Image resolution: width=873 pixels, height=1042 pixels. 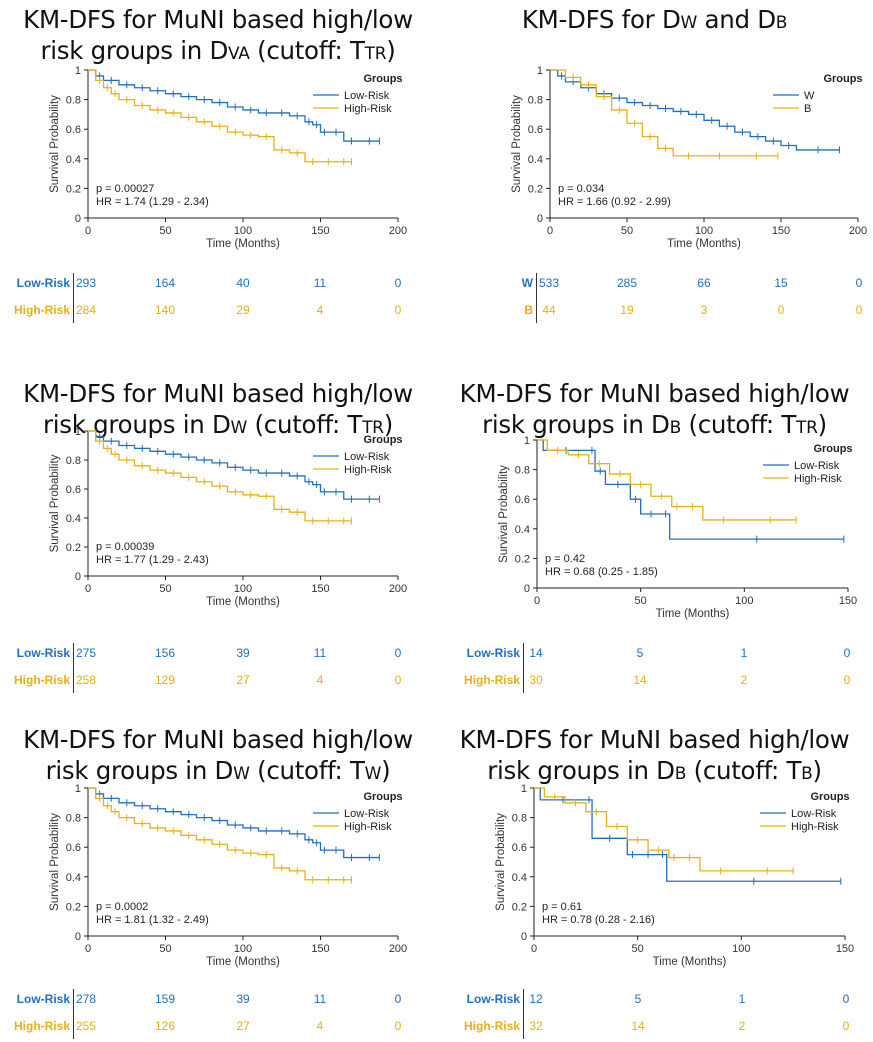 What do you see at coordinates (73, 189) in the screenshot?
I see `y-tick-label: 0.2` at bounding box center [73, 189].